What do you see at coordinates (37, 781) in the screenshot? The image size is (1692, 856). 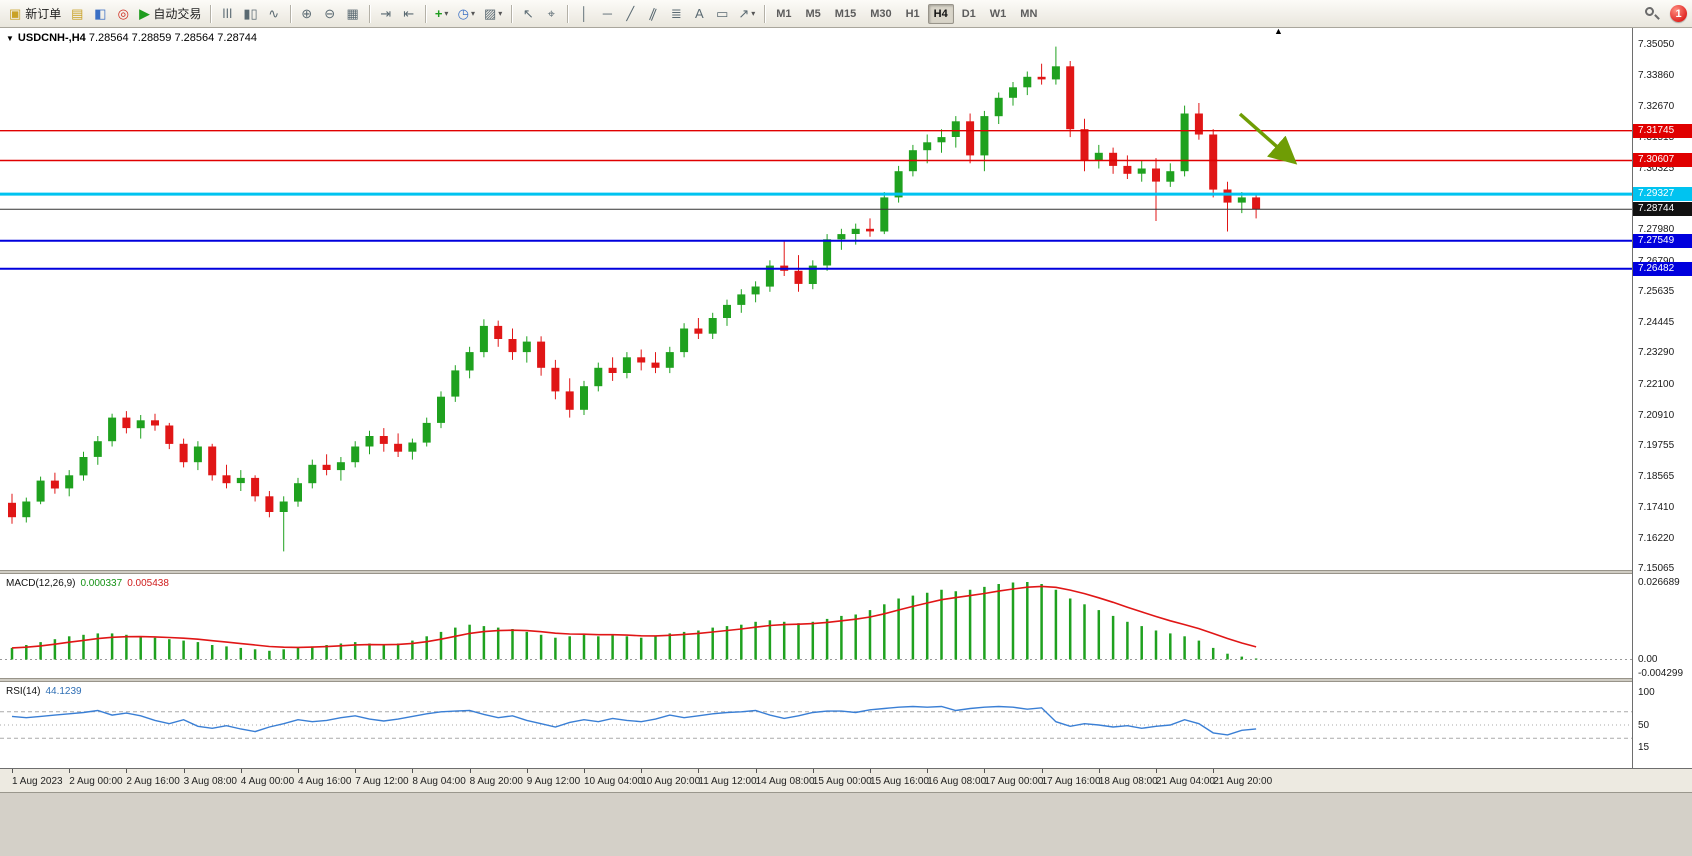 I see `time-axis-label: 1 Aug 2023` at bounding box center [37, 781].